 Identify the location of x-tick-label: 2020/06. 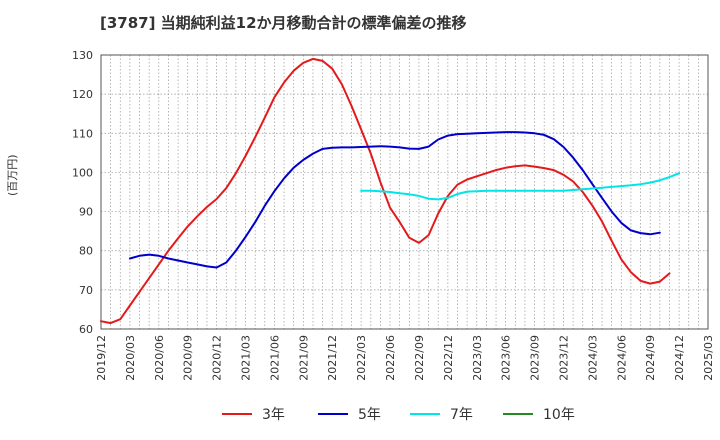
(159, 358).